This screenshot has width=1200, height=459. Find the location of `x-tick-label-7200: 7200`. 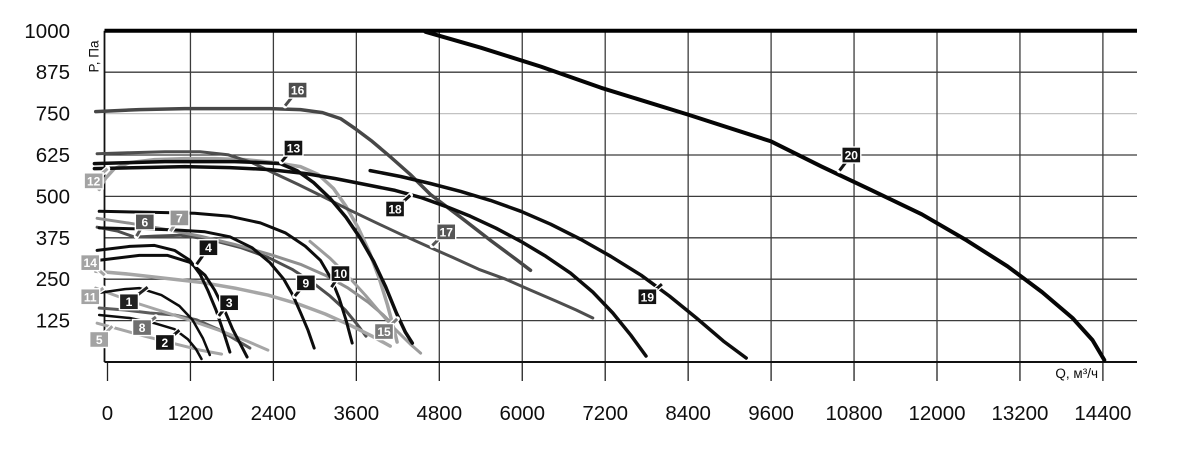

x-tick-label-7200: 7200 is located at coordinates (605, 413).